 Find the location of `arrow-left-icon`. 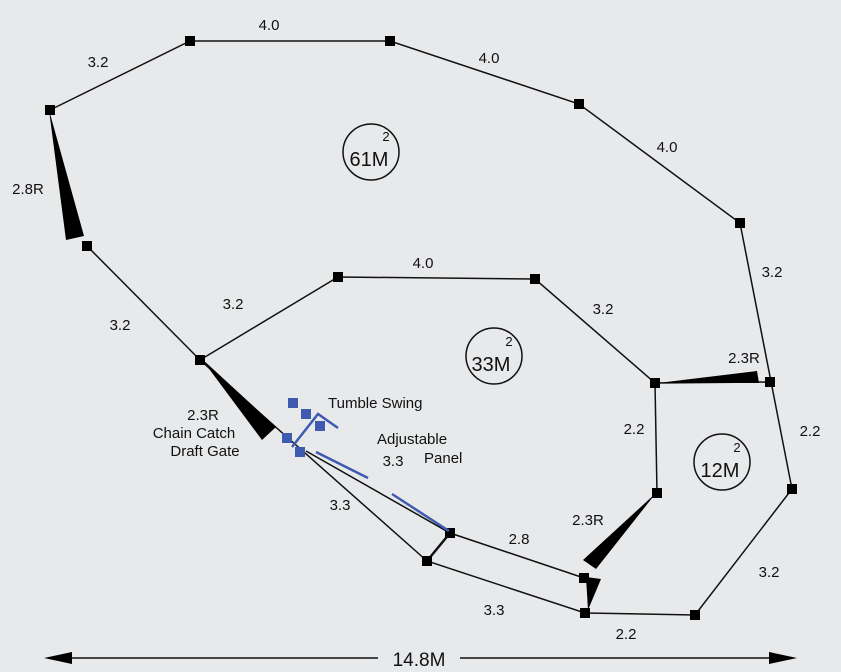

arrow-left-icon is located at coordinates (58, 658).